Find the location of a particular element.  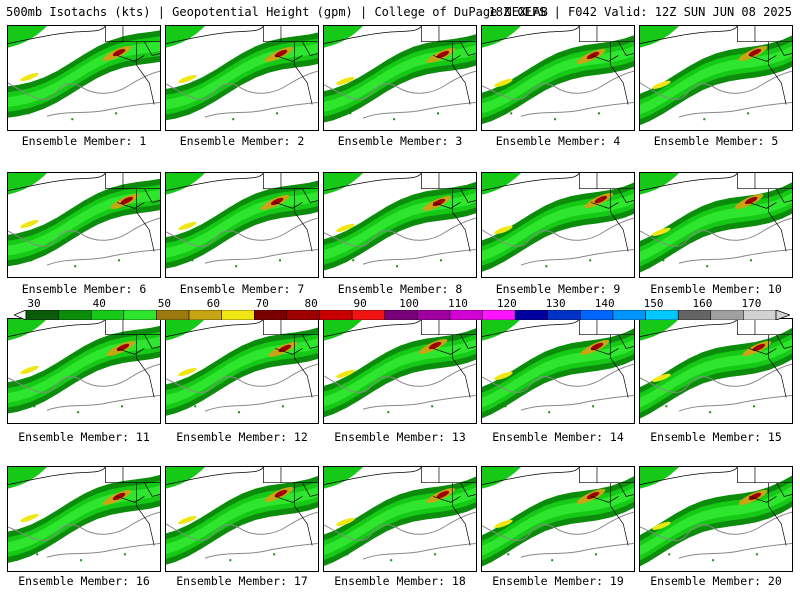

member-caption: Ensemble Member: 6 is located at coordinates (84, 289).